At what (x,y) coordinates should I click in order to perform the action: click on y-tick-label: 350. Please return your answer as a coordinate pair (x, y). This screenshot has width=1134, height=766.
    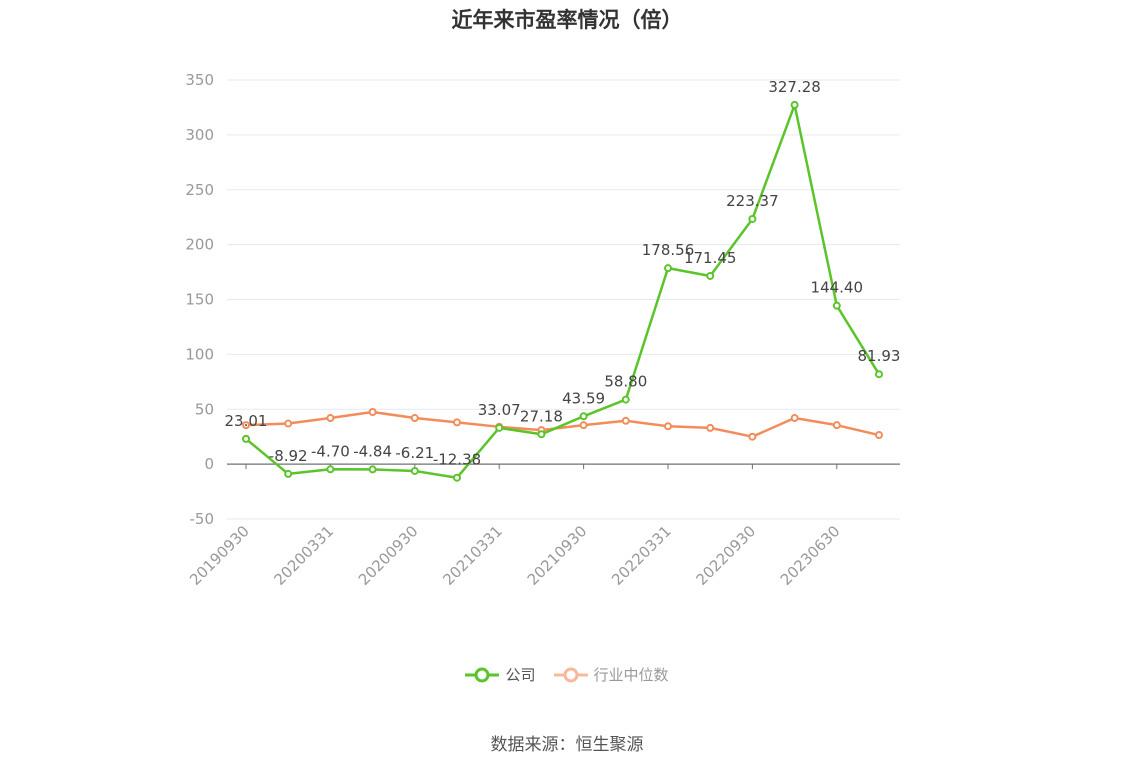
    Looking at the image, I should click on (199, 80).